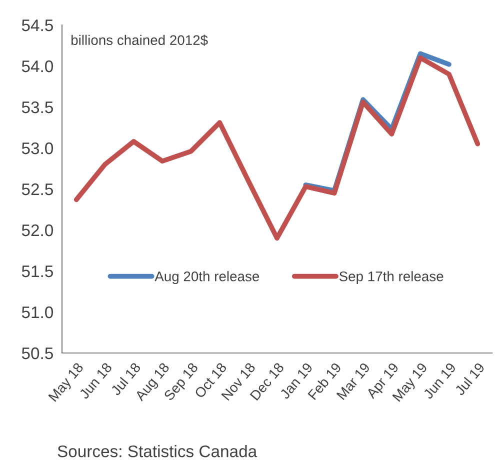  Describe the element at coordinates (37, 107) in the screenshot. I see `y-tick-label: 53.5` at that location.